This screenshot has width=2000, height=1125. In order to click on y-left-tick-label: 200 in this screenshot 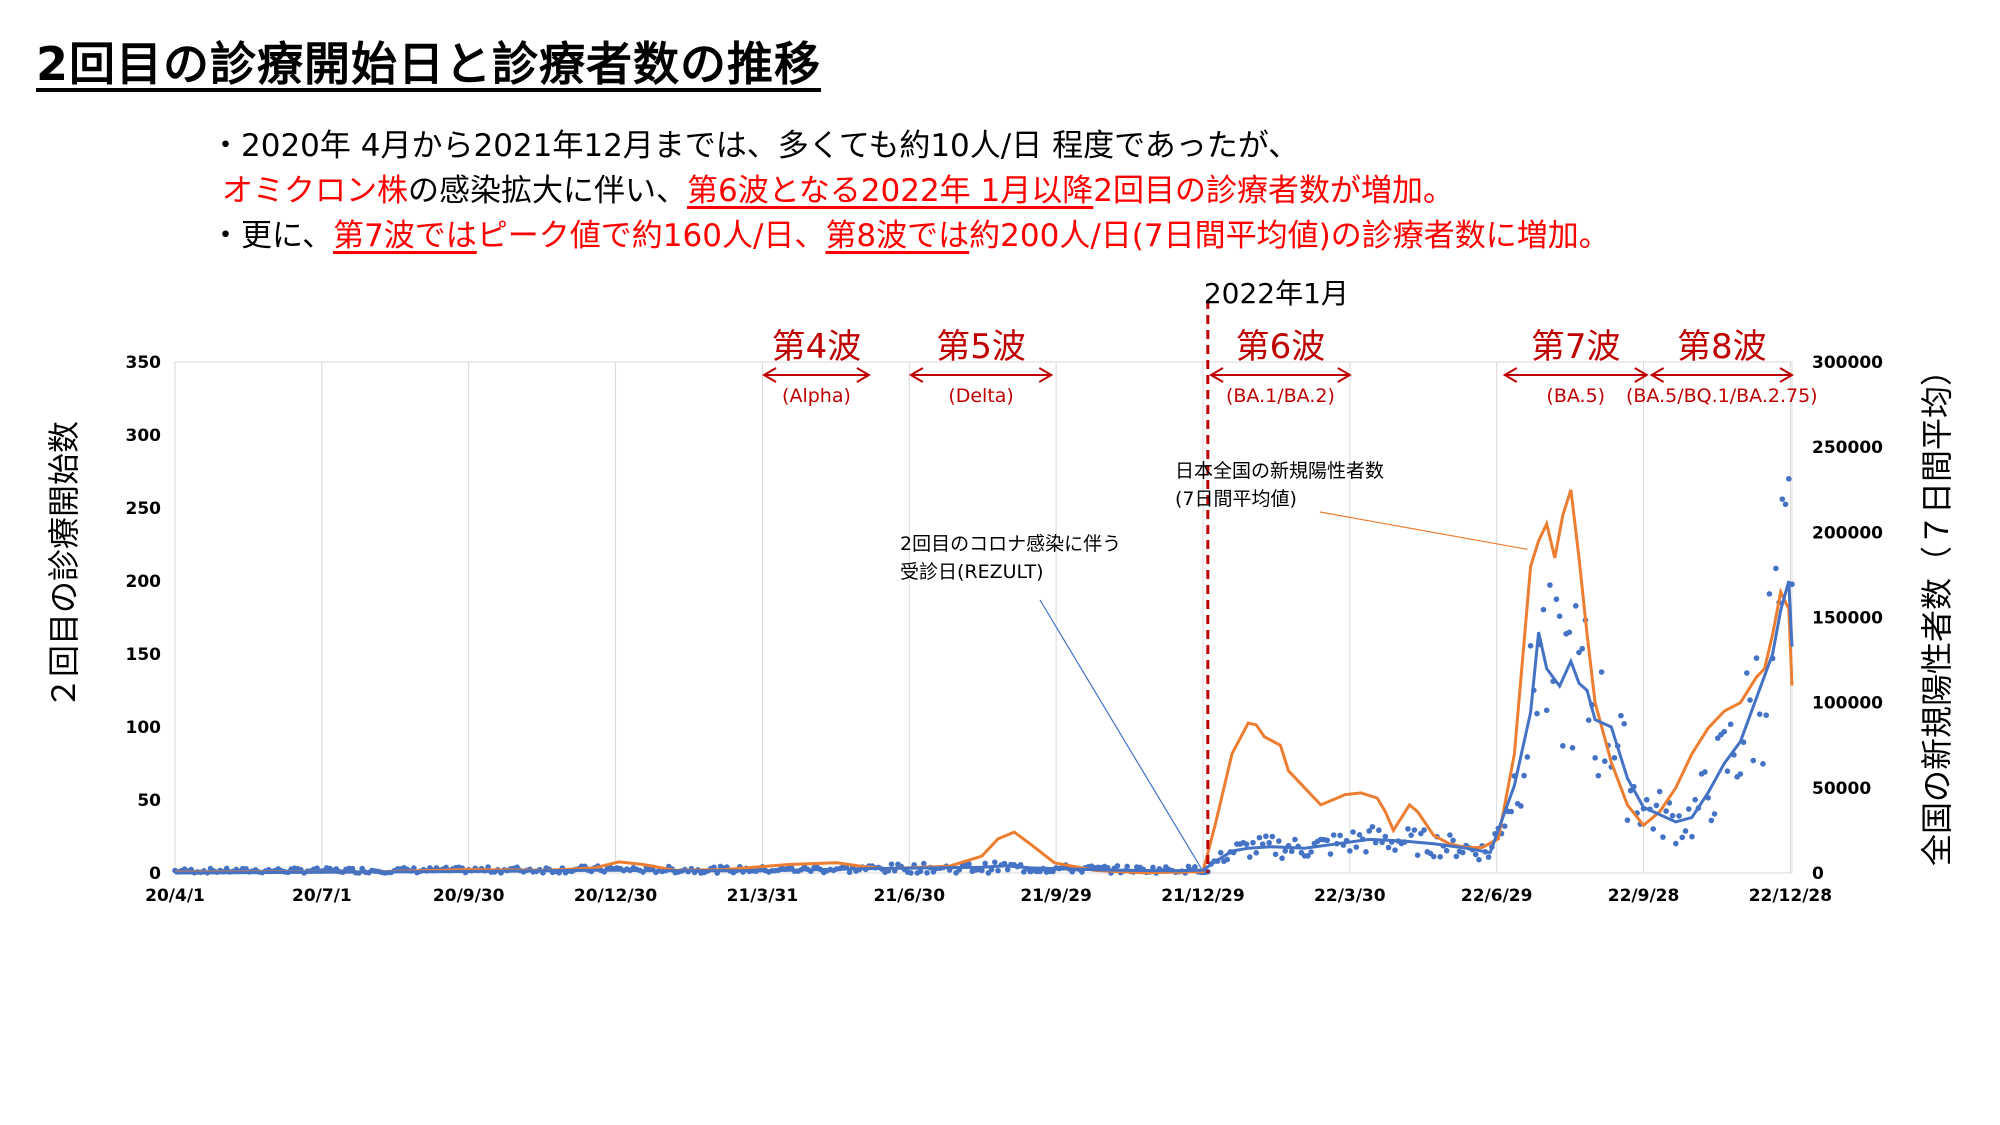, I will do `click(144, 582)`.